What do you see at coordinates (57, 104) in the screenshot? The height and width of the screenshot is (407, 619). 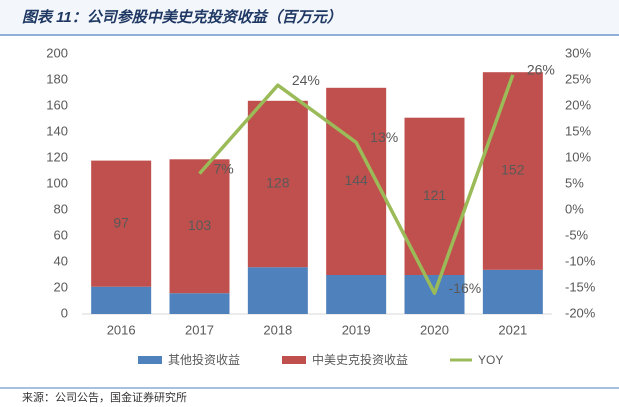 I see `y-tick-label: 160` at bounding box center [57, 104].